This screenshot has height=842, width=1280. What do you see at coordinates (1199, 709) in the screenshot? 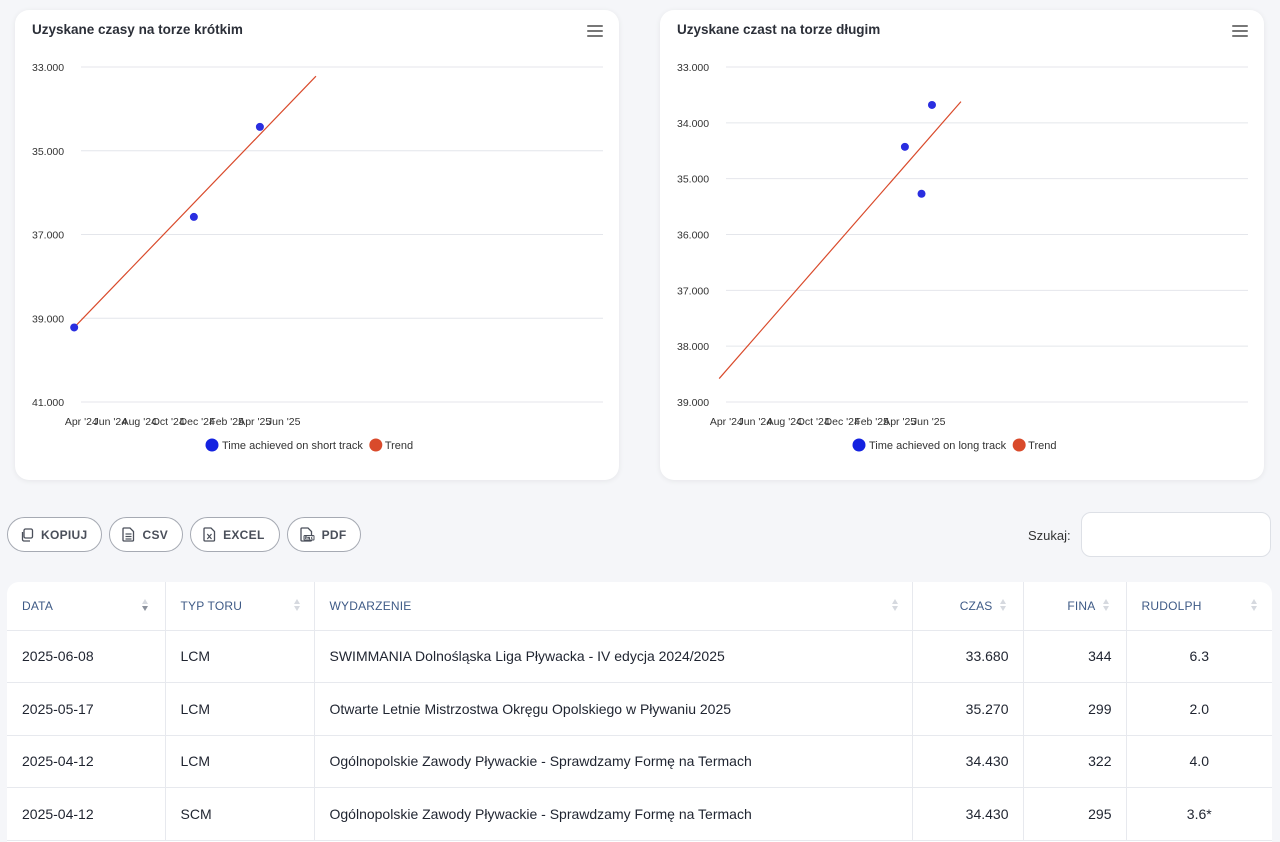
I see `cell-rudolph: 2.0` at bounding box center [1199, 709].